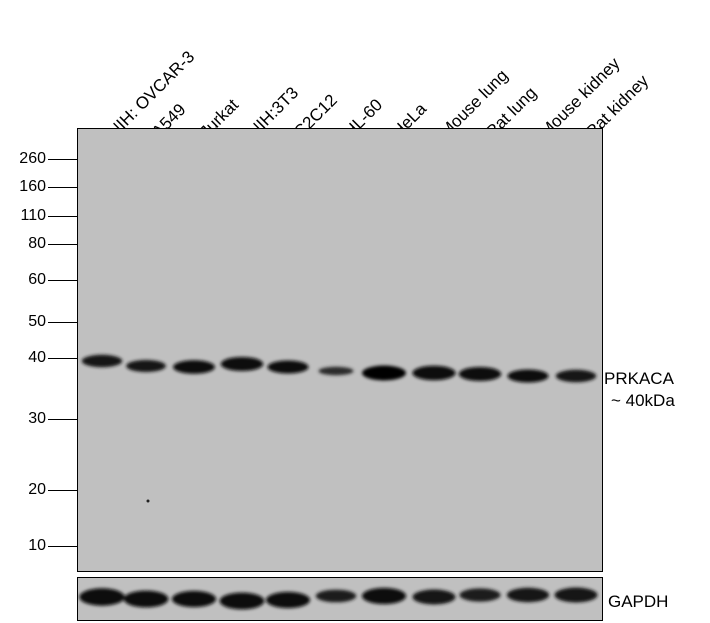 Image resolution: width=710 pixels, height=623 pixels. I want to click on marker-label: 30, so click(37, 418).